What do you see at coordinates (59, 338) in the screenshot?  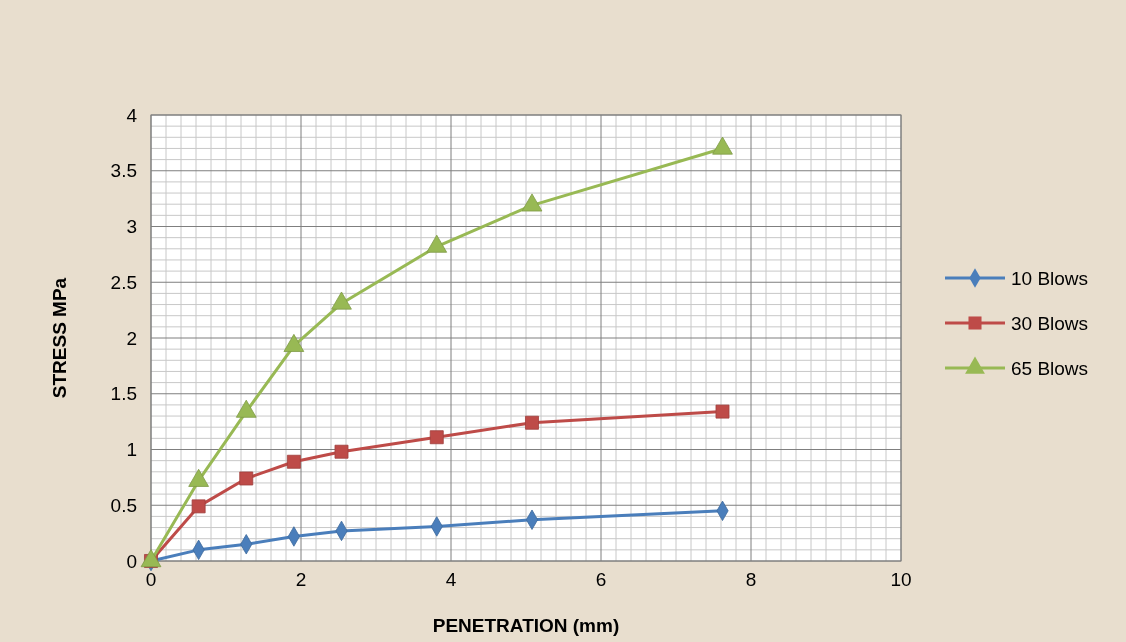 I see `y-axis-title: STRESS MPa` at bounding box center [59, 338].